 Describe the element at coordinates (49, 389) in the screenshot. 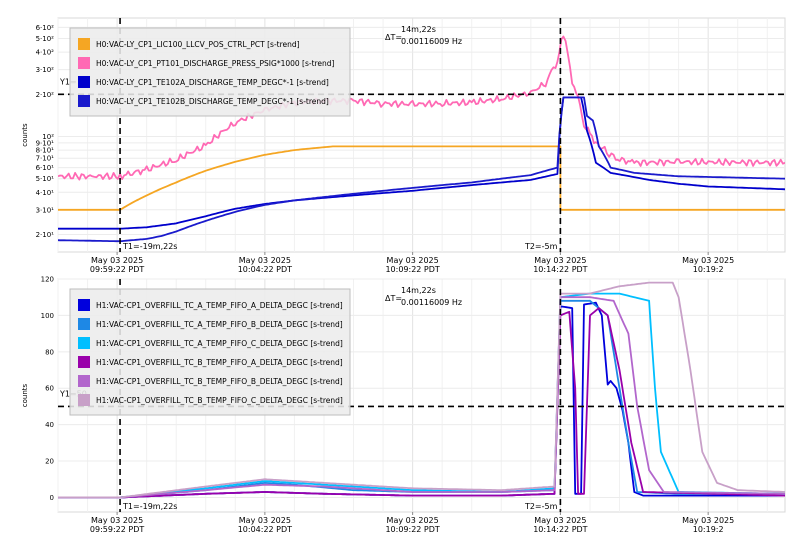

I see `y-tick-label: 60` at that location.